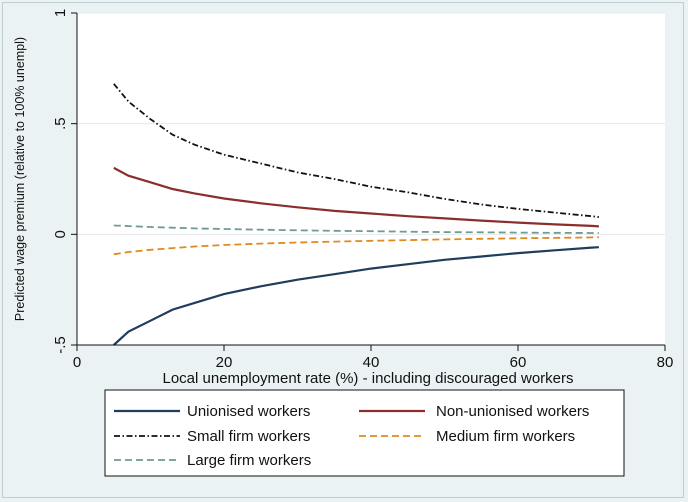 The image size is (688, 502). Describe the element at coordinates (248, 411) in the screenshot. I see `legend-label-1: Unionised workers` at that location.